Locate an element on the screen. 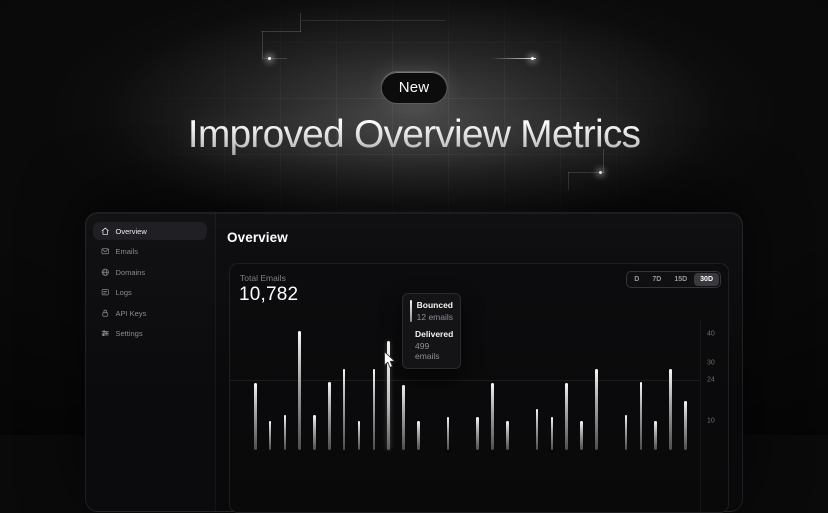 This screenshot has width=828, height=513. tooltip-title: Bounced is located at coordinates (434, 305).